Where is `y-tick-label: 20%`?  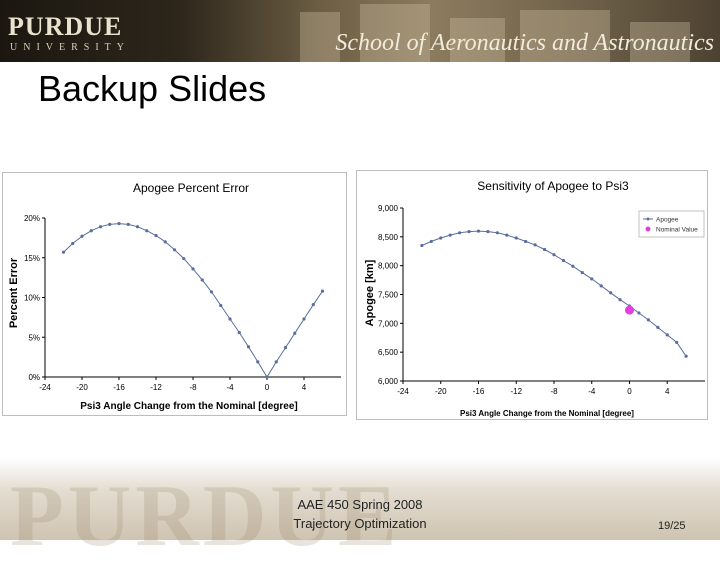
y-tick-label: 20% is located at coordinates (32, 218).